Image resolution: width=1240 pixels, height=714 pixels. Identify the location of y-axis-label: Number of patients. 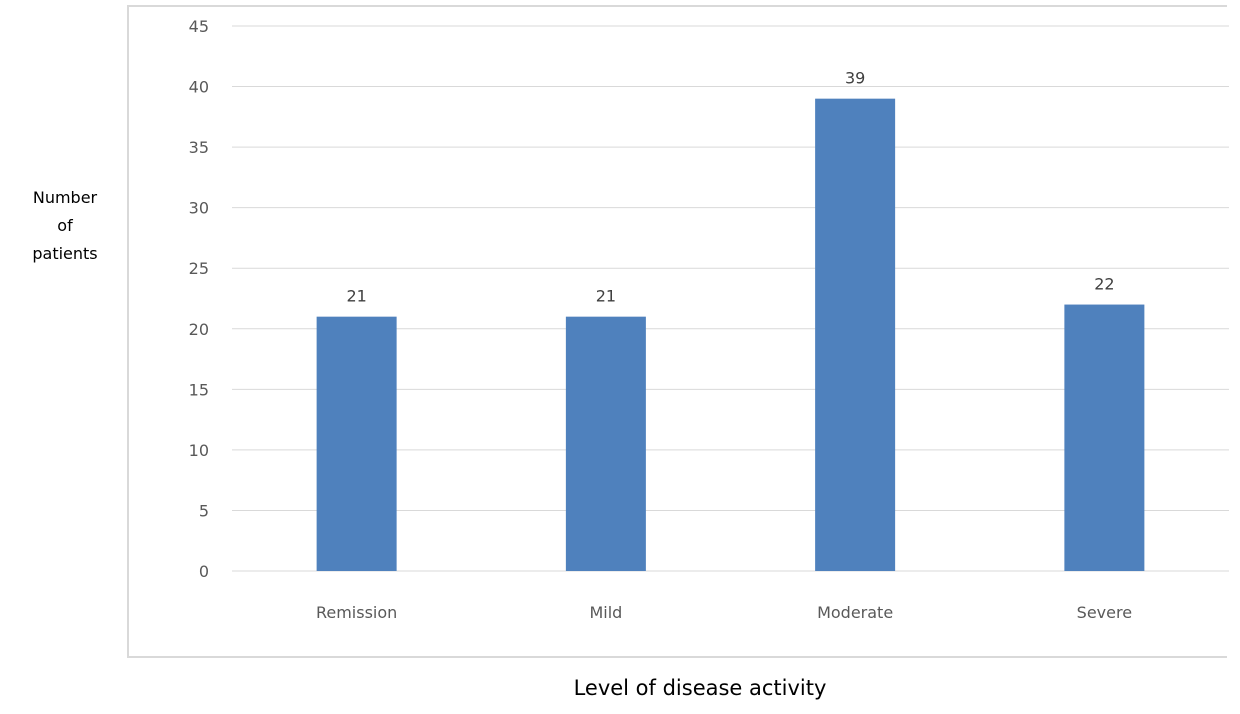
(65, 226).